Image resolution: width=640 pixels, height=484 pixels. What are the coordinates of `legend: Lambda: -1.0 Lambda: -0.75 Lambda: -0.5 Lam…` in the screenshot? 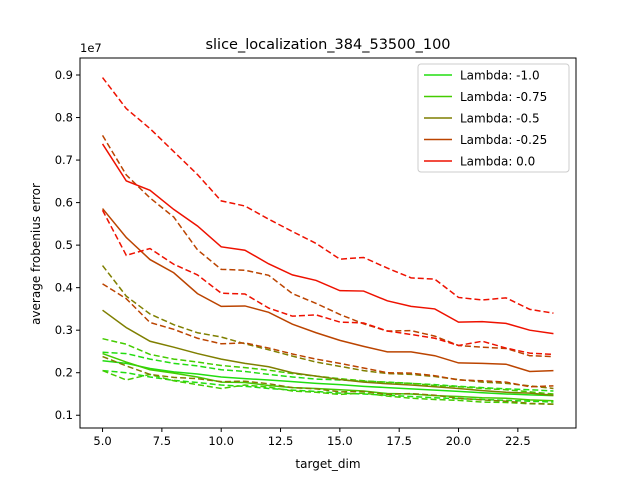 It's located at (493, 118).